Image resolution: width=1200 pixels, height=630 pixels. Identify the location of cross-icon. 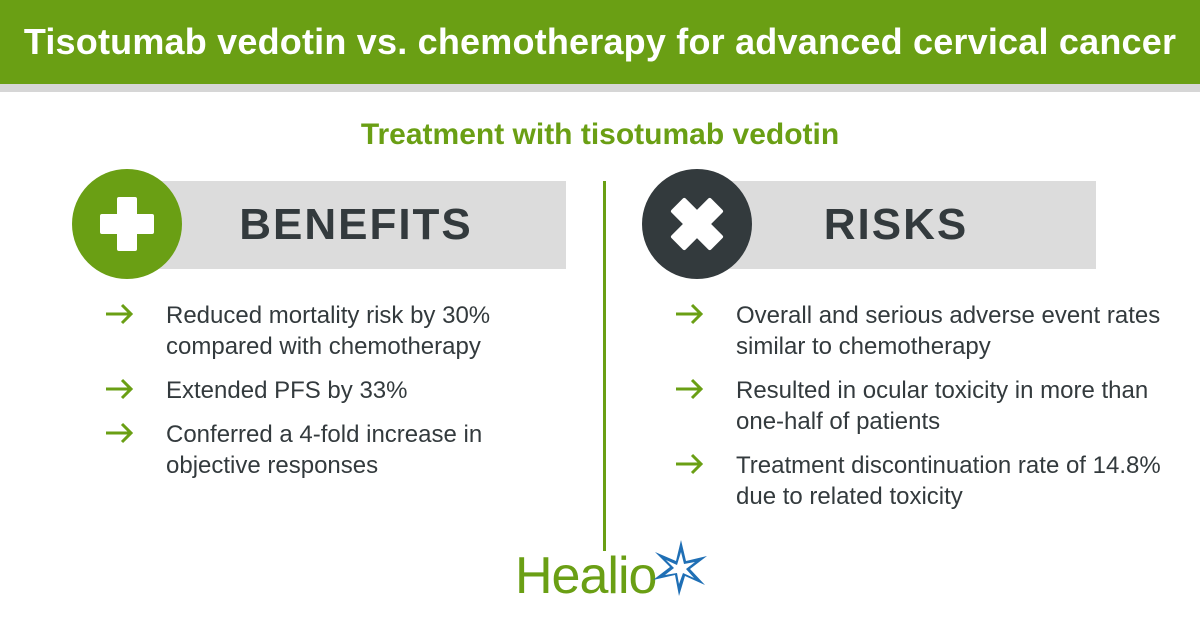
(697, 224).